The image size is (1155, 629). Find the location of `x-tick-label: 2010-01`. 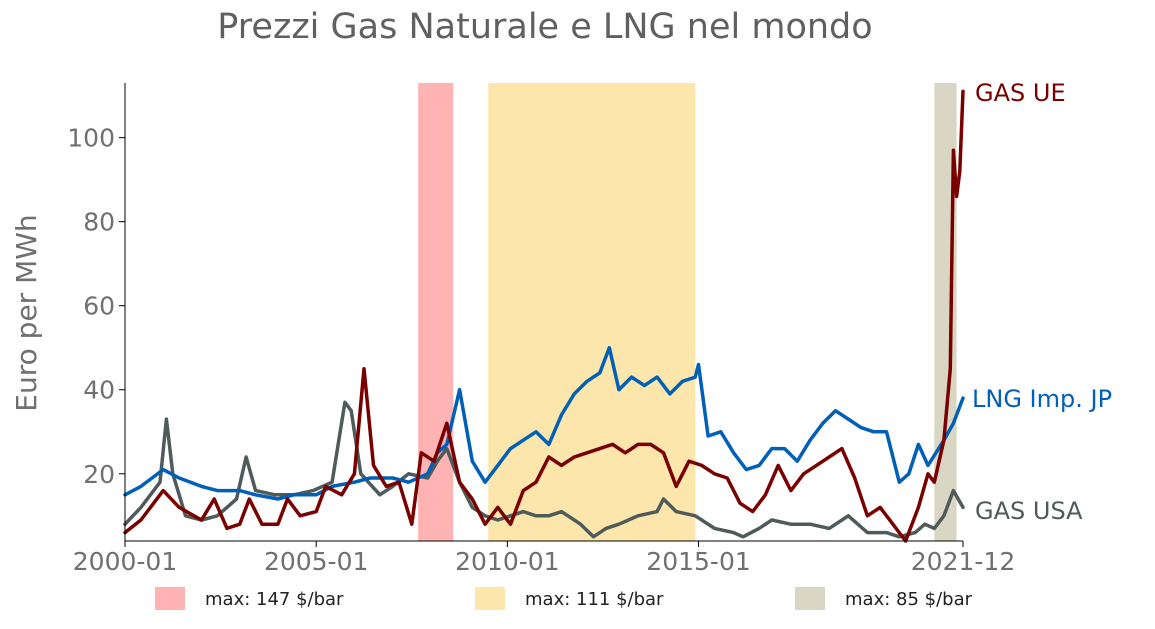

x-tick-label: 2010-01 is located at coordinates (507, 561).